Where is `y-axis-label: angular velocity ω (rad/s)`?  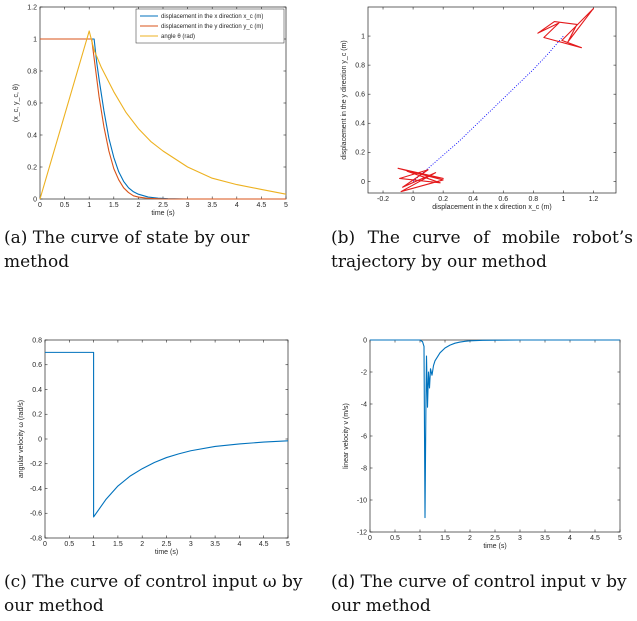 y-axis-label: angular velocity ω (rad/s) is located at coordinates (21, 439).